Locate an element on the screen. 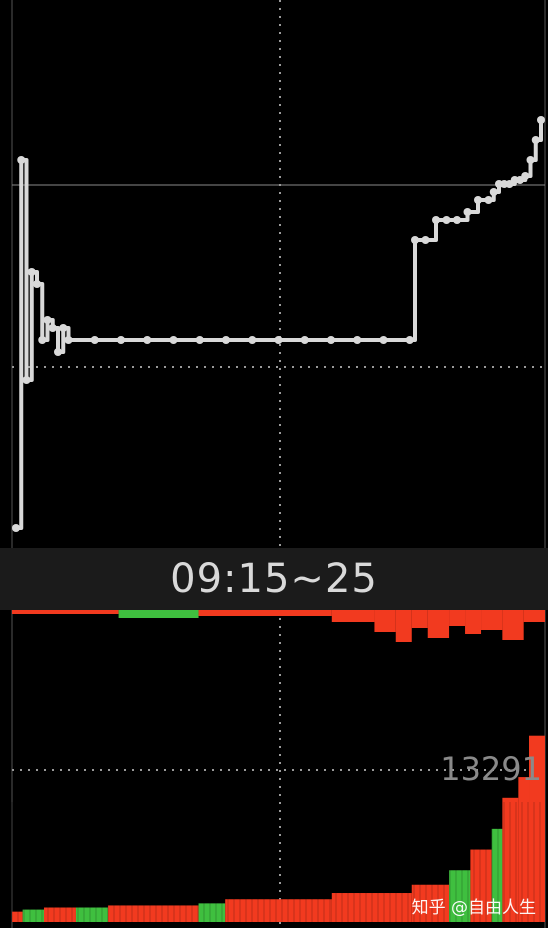 This screenshot has height=928, width=548. watermark-text: 知乎 @自由人生 is located at coordinates (473, 908).